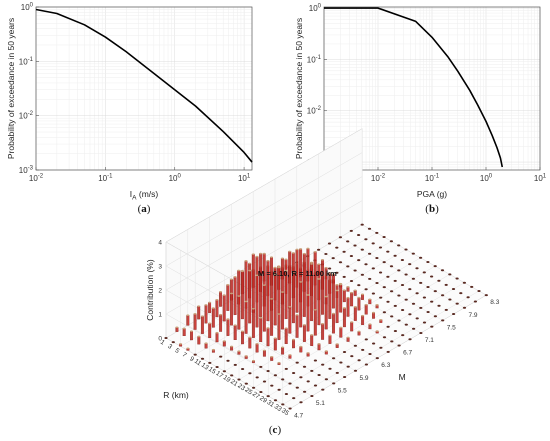  Describe the element at coordinates (160, 291) in the screenshot. I see `z-tick-label: 2` at that location.